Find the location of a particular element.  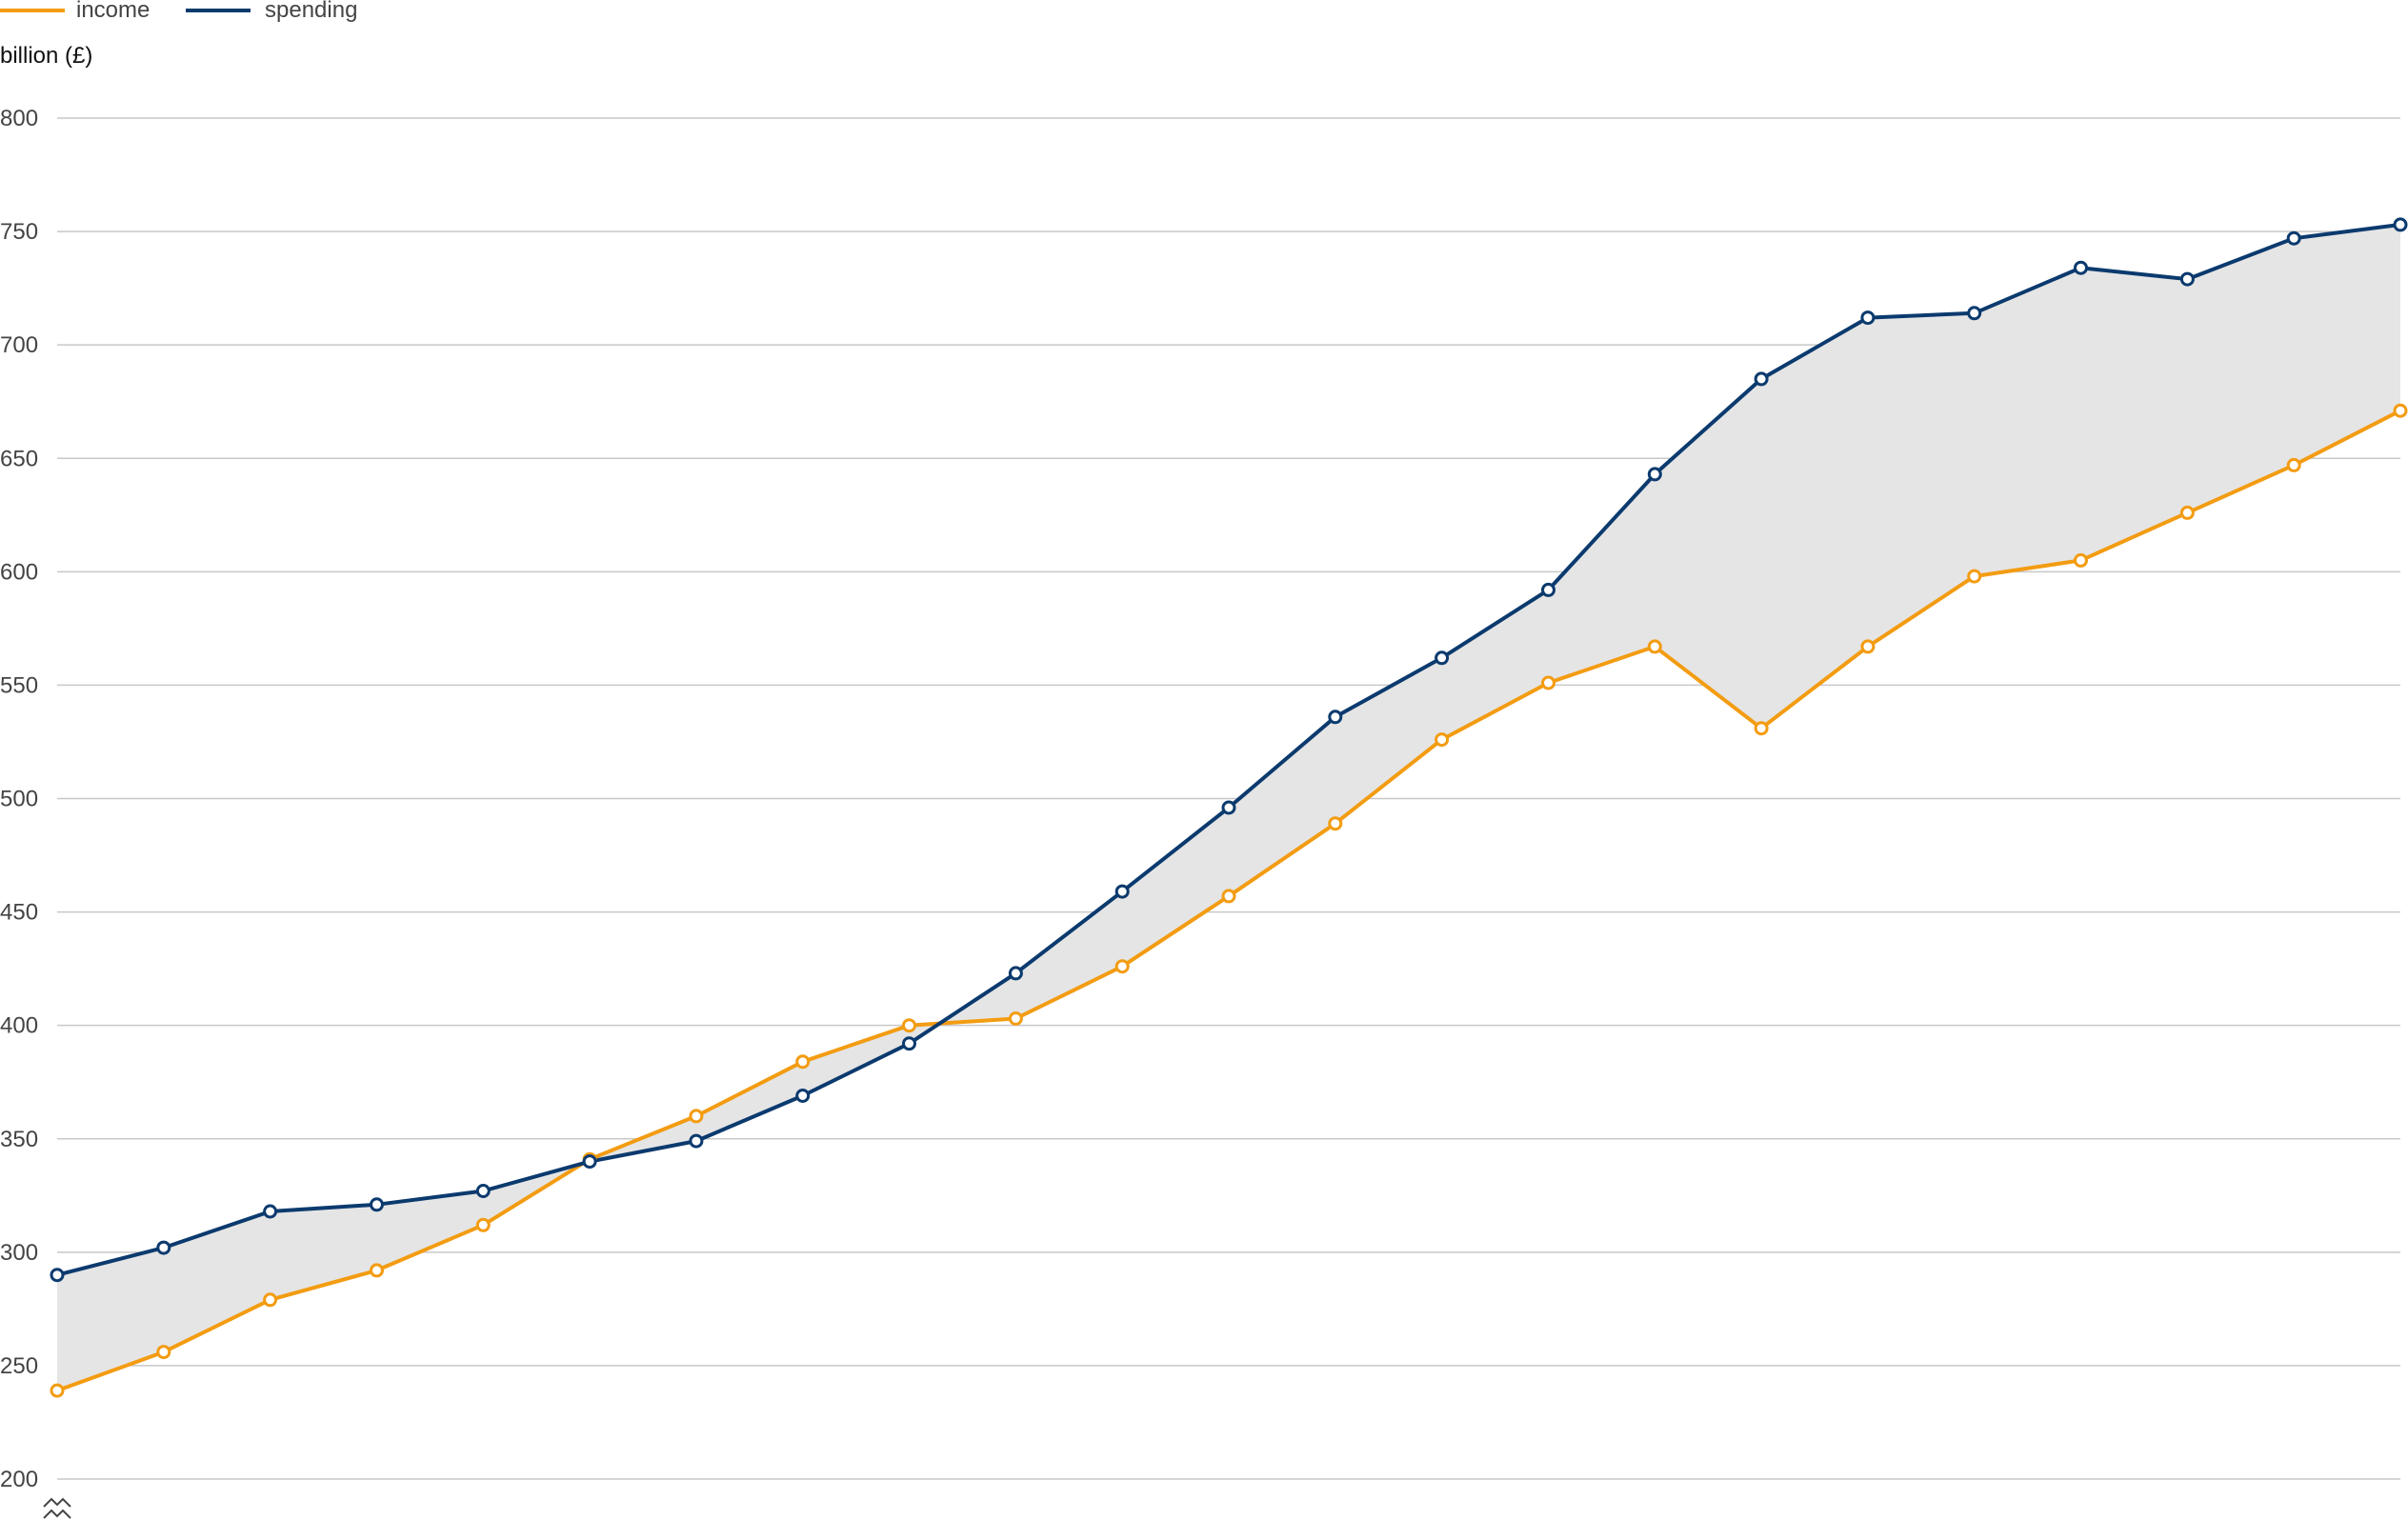

y-tick-label: 600 is located at coordinates (19, 572).